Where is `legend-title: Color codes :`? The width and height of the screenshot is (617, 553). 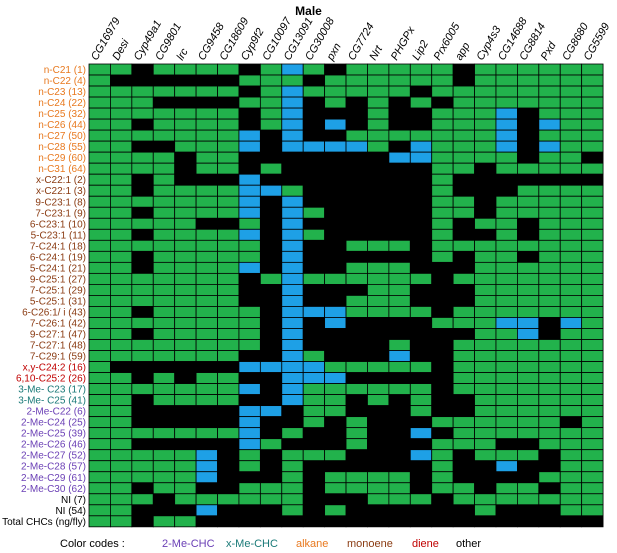 legend-title: Color codes : is located at coordinates (92, 544).